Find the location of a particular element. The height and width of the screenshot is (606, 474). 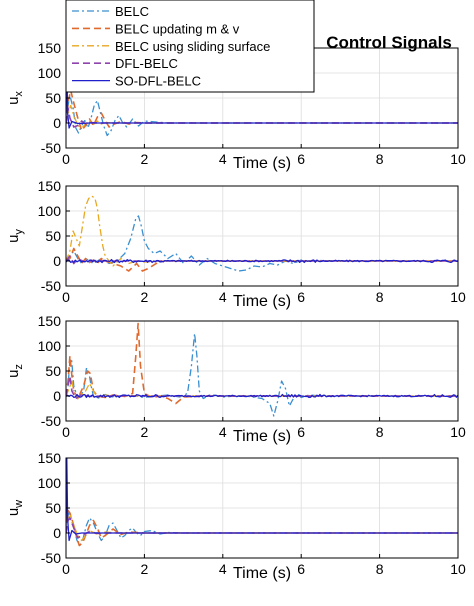

y-axis-label: uw is located at coordinates (15, 508).